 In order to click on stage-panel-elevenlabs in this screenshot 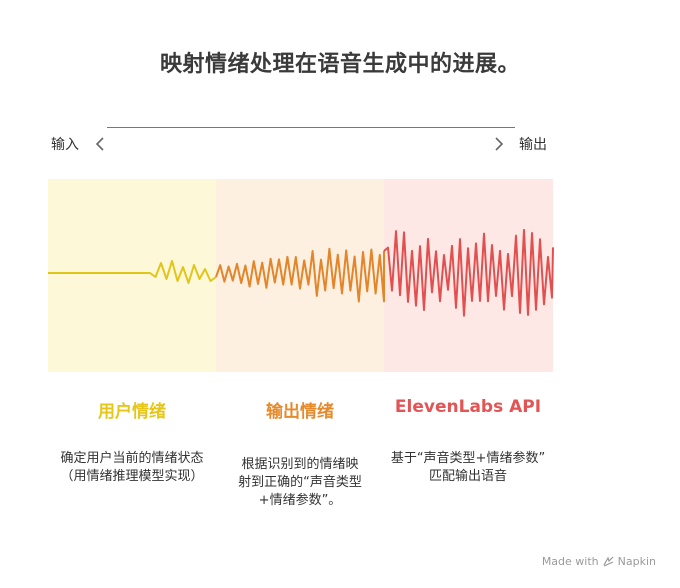, I will do `click(468, 275)`.